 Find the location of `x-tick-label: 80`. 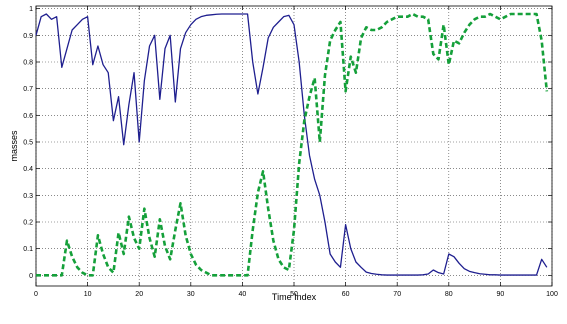

x-tick-label: 80 is located at coordinates (449, 294).